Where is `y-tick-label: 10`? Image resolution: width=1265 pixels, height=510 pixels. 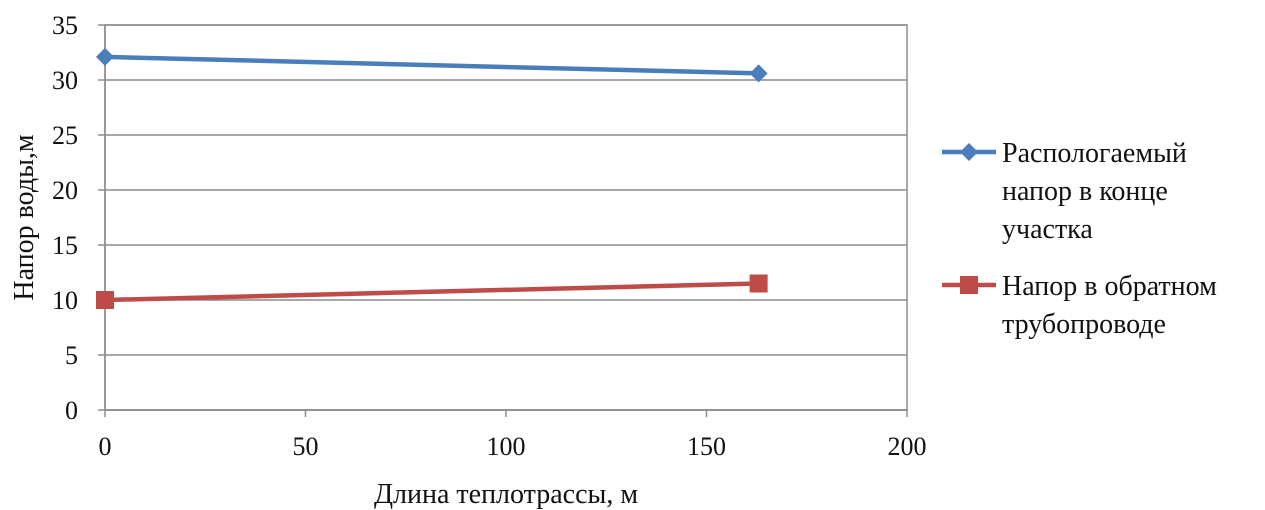
y-tick-label: 10 is located at coordinates (65, 300).